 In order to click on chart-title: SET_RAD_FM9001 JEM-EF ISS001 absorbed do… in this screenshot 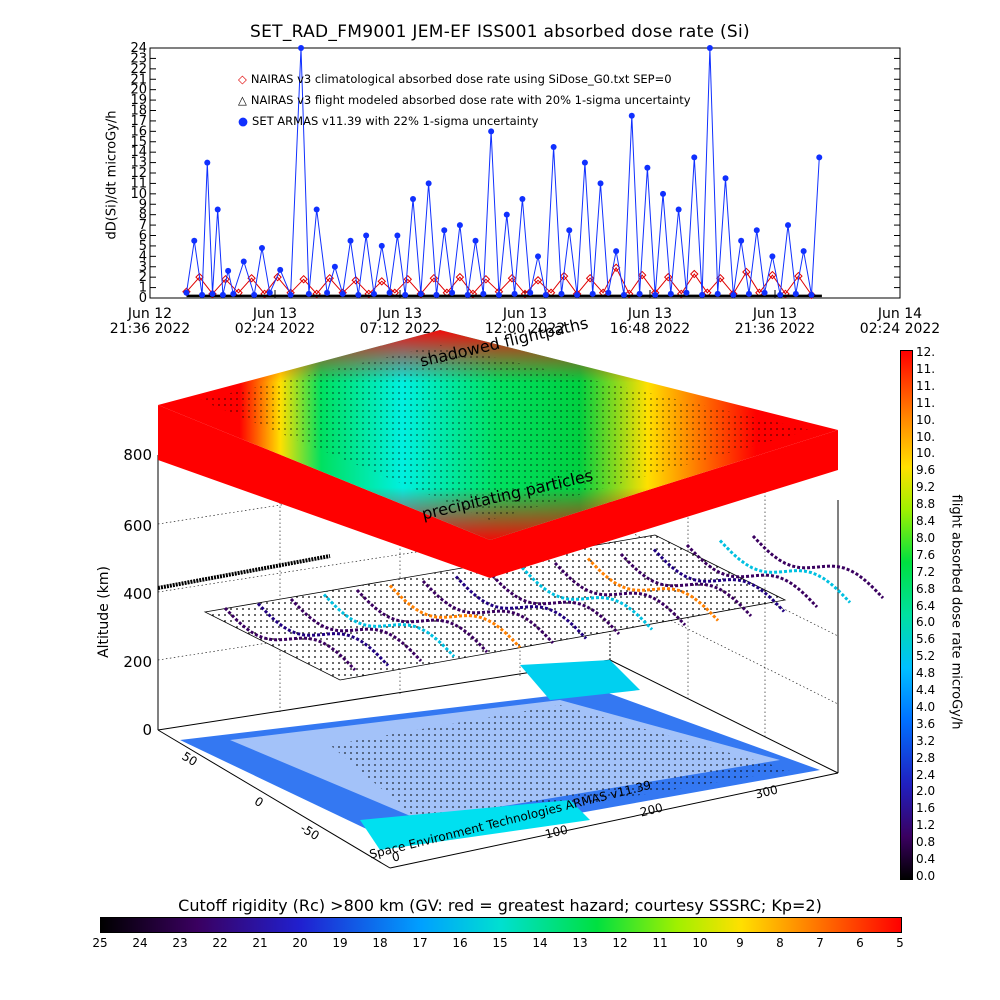, I will do `click(500, 32)`.